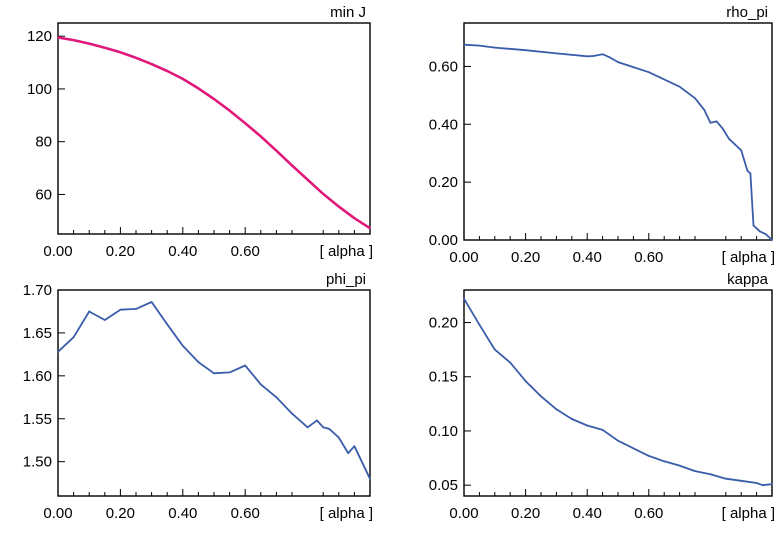 This screenshot has width=780, height=556. I want to click on y-tick-label: 0.05, so click(443, 485).